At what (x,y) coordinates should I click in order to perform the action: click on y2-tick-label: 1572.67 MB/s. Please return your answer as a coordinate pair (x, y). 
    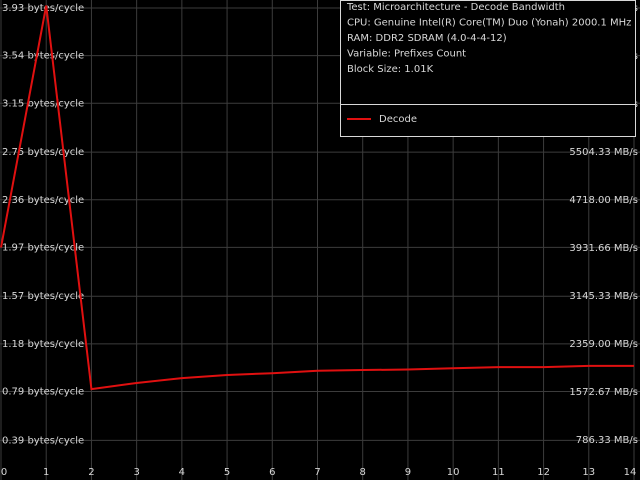
    Looking at the image, I should click on (603, 392).